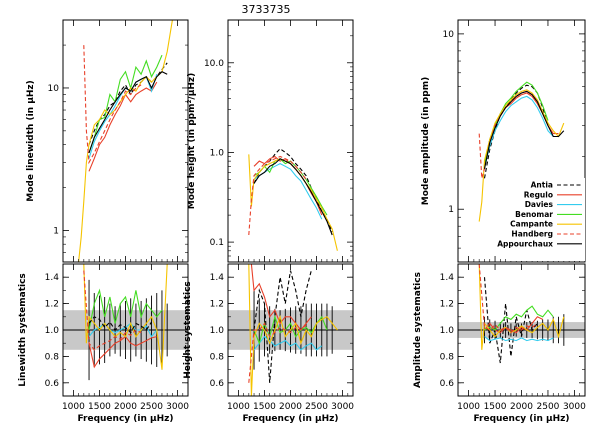  Describe the element at coordinates (534, 214) in the screenshot. I see `legend-label-benomar: Benomar` at that location.